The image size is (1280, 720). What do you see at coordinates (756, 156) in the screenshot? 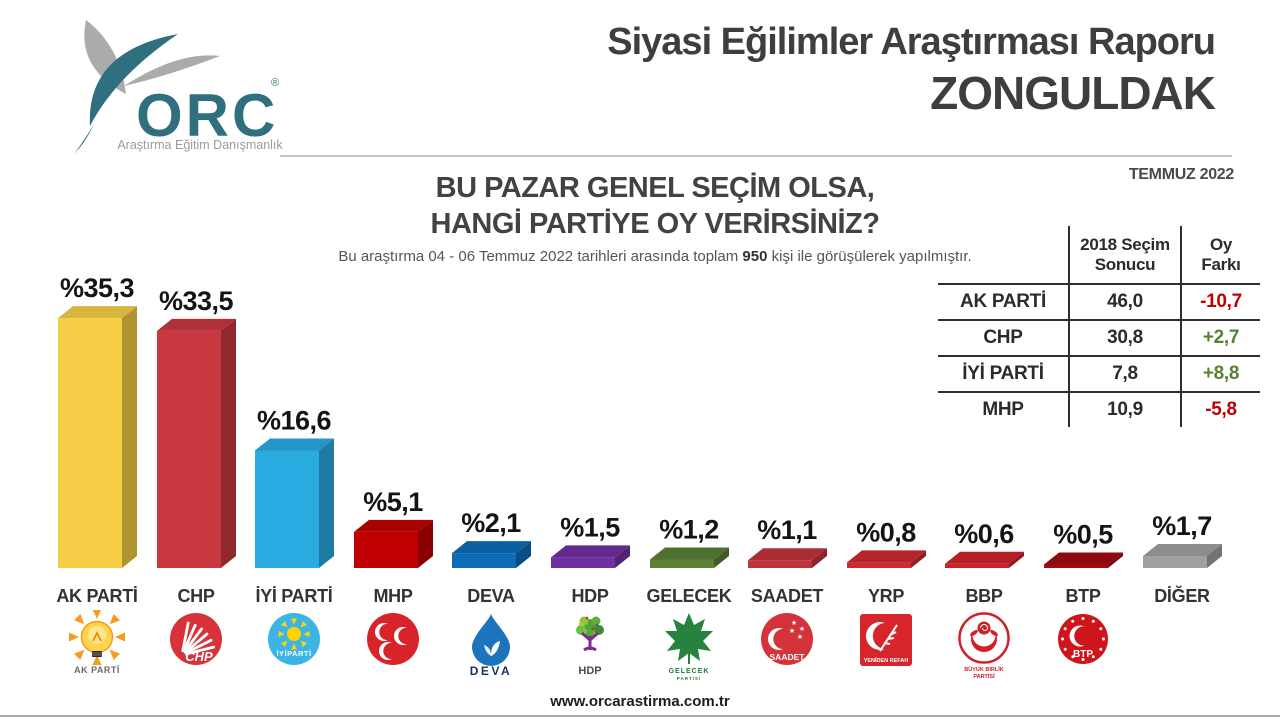
I see `header-divider` at bounding box center [756, 156].